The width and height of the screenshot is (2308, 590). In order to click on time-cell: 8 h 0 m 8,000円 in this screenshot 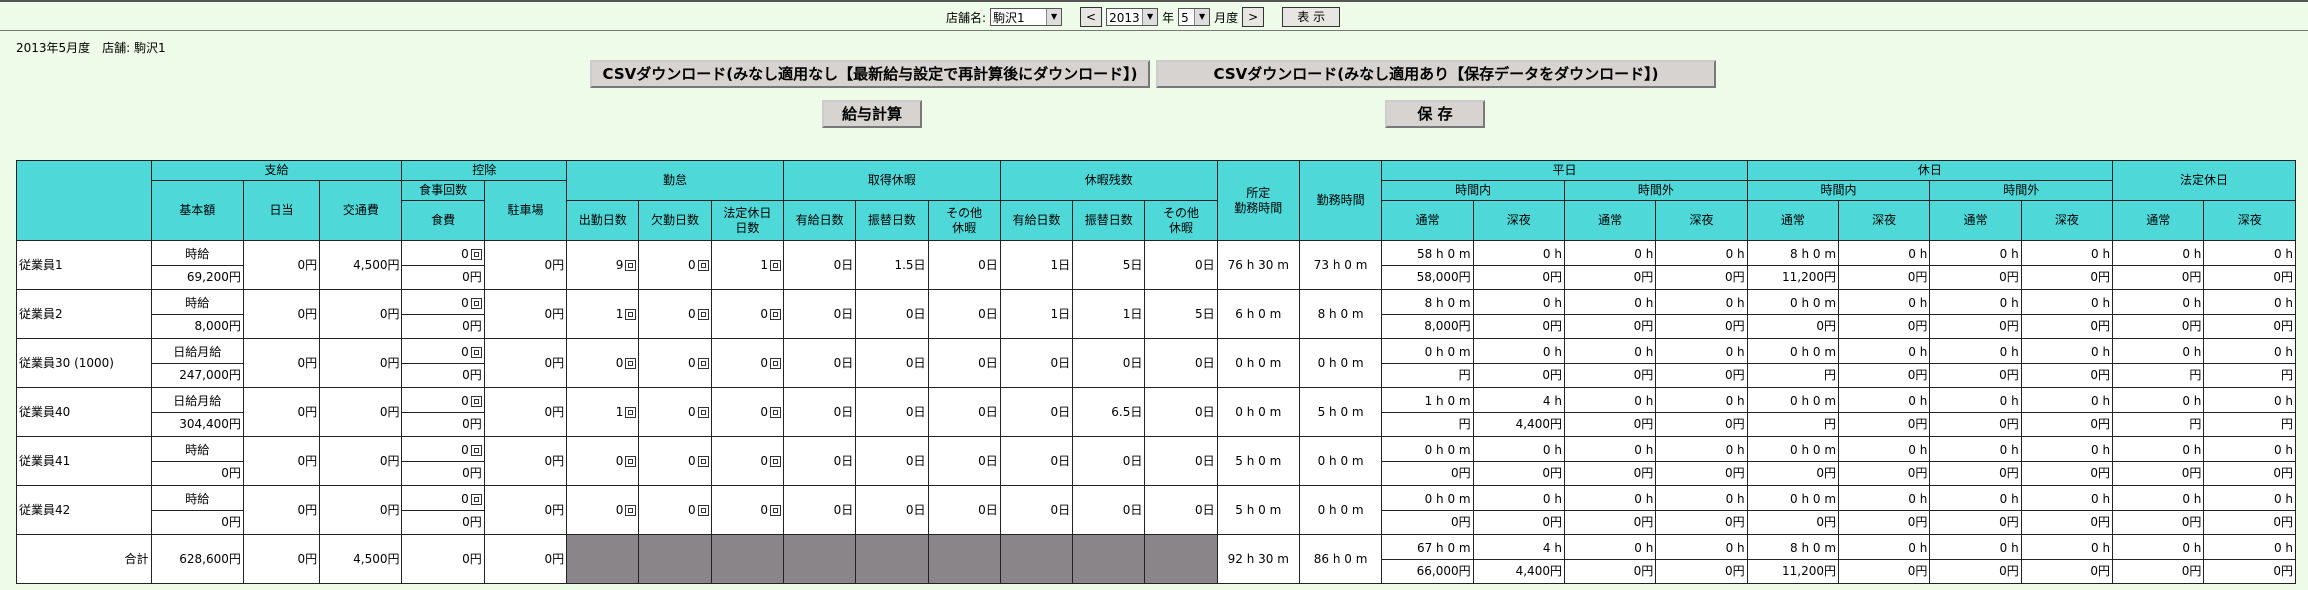, I will do `click(1427, 314)`.